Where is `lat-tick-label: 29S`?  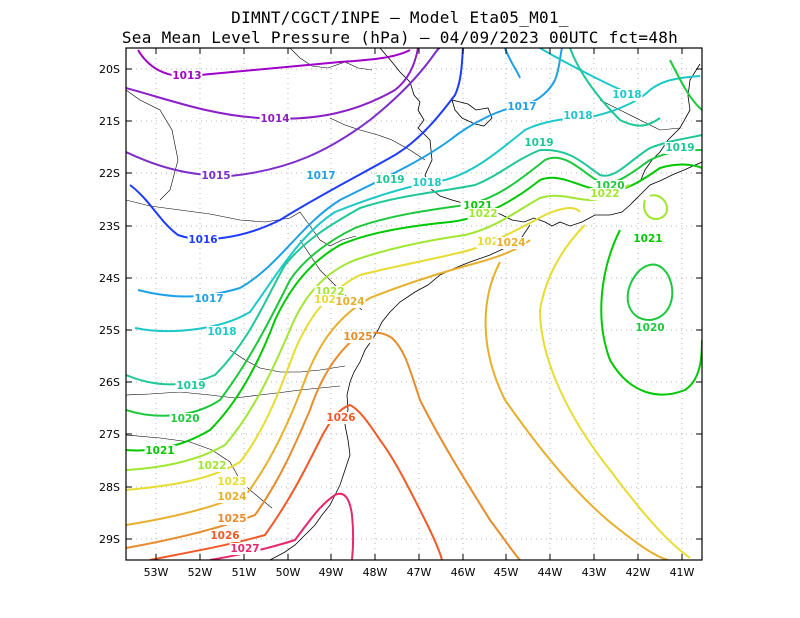 lat-tick-label: 29S is located at coordinates (109, 539).